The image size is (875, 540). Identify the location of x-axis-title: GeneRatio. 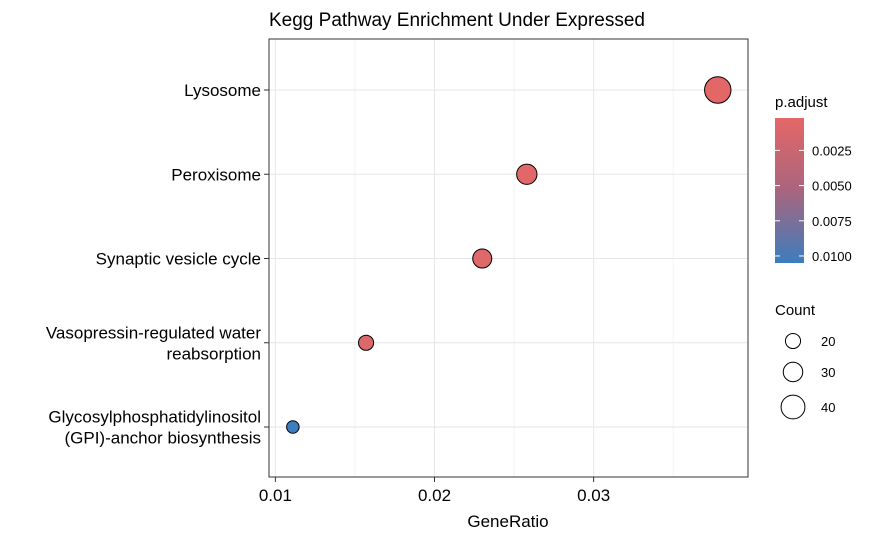
(507, 521).